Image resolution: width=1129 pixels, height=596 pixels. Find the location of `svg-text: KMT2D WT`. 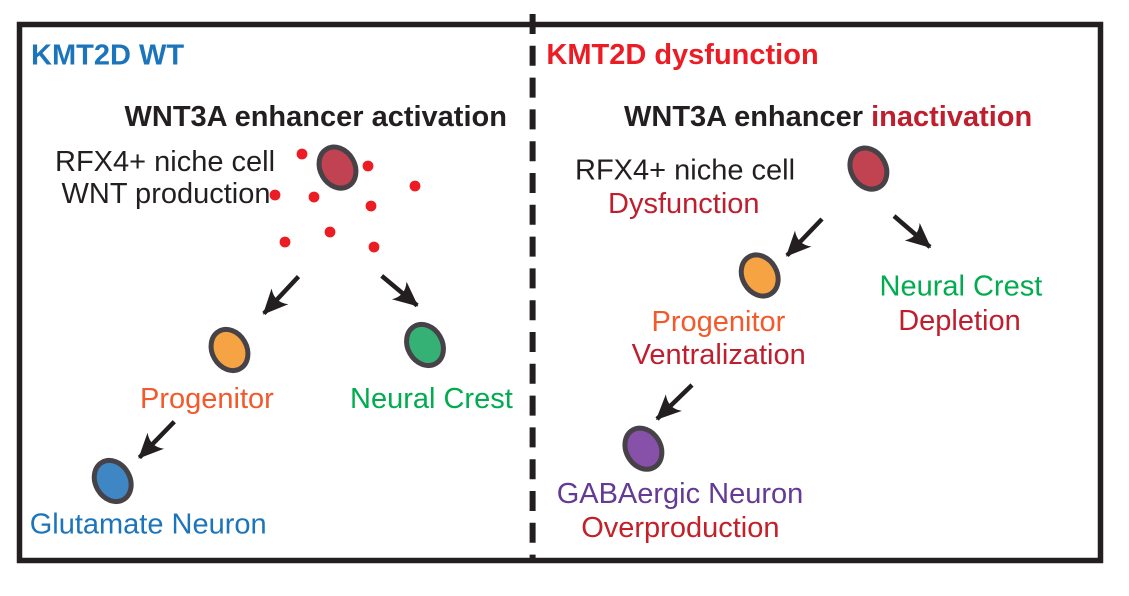

svg-text: KMT2D WT is located at coordinates (107, 56).